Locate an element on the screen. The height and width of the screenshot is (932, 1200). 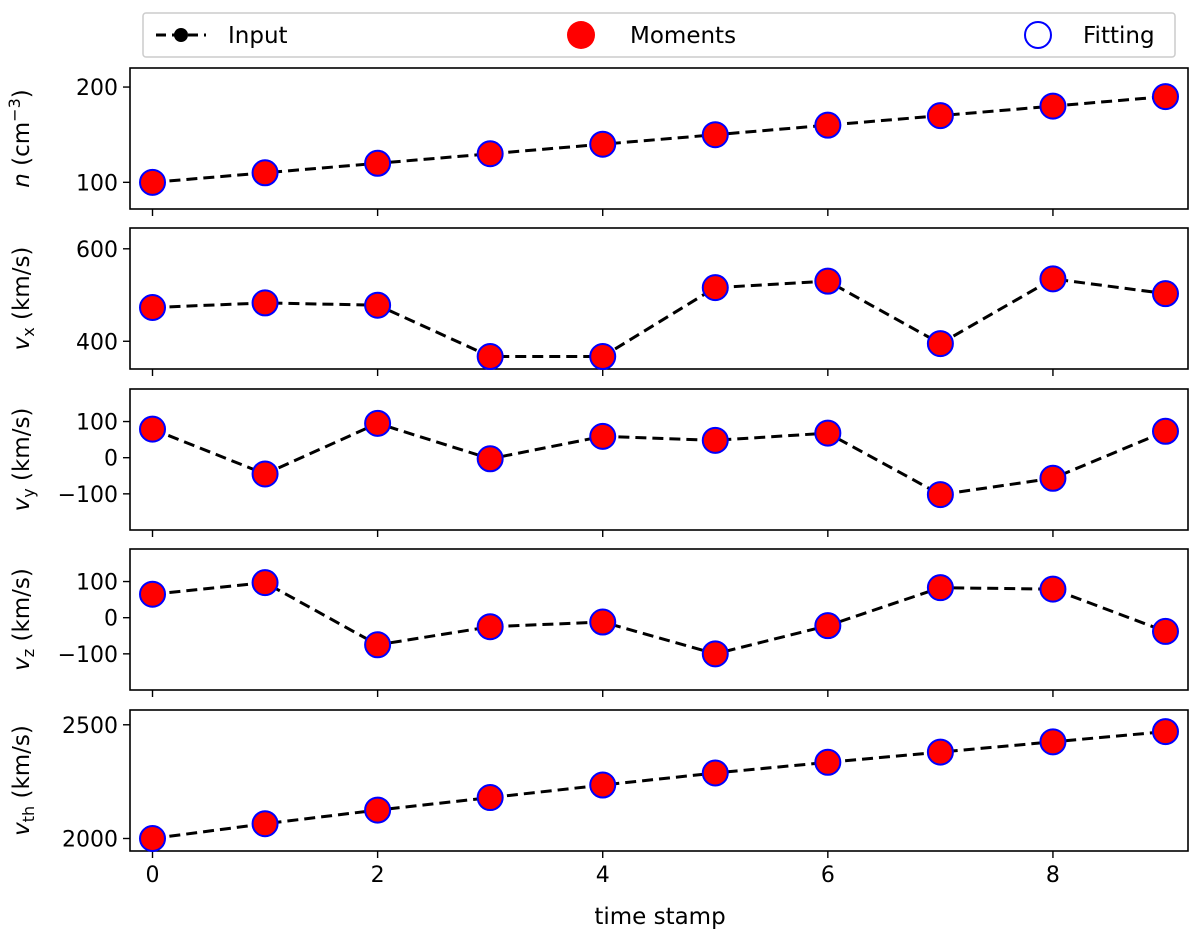
y-tick-label: −100 is located at coordinates (88, 655).